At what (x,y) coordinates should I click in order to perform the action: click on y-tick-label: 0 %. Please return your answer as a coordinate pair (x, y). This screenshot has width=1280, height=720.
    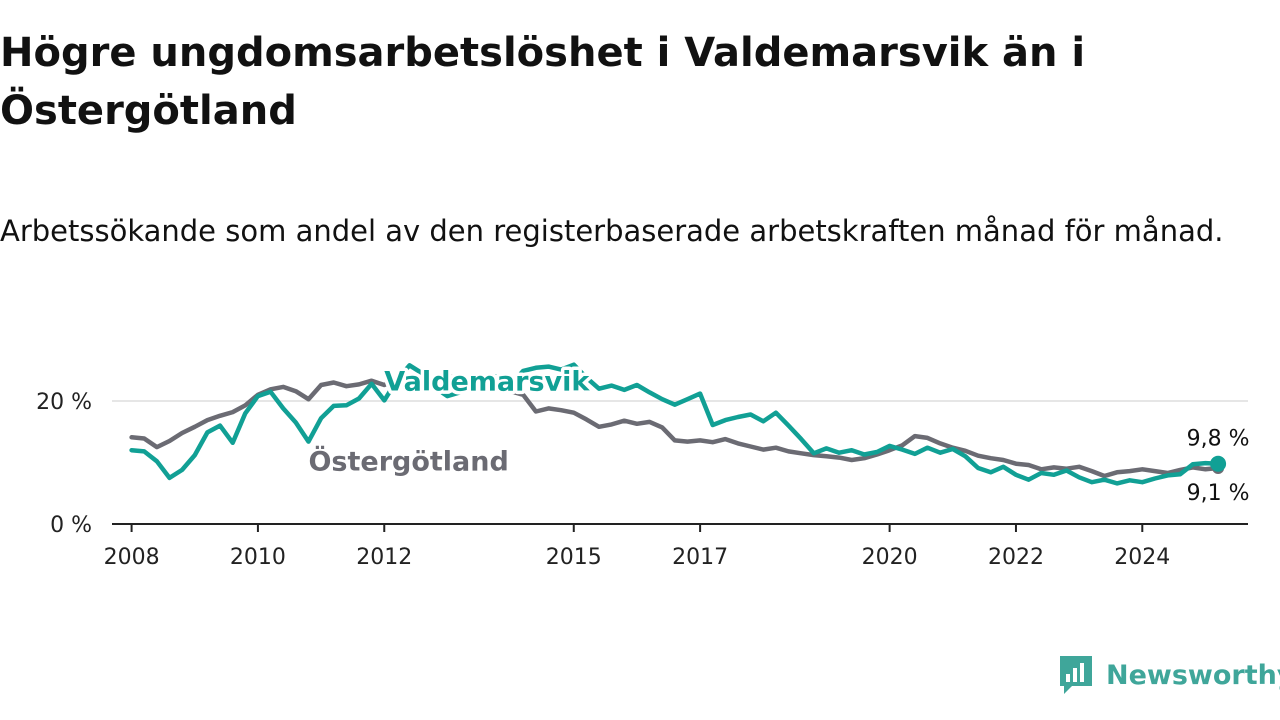
    Looking at the image, I should click on (71, 525).